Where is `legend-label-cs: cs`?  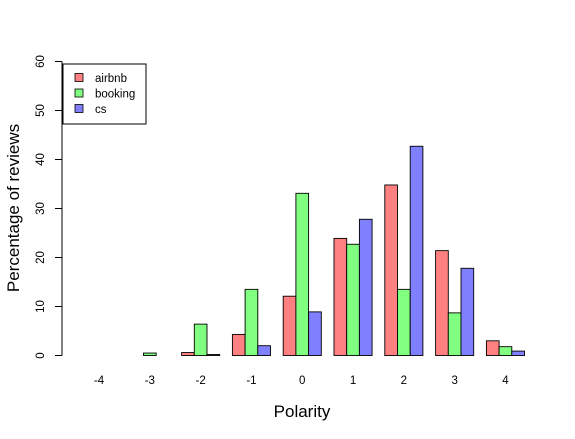
legend-label-cs: cs is located at coordinates (101, 110).